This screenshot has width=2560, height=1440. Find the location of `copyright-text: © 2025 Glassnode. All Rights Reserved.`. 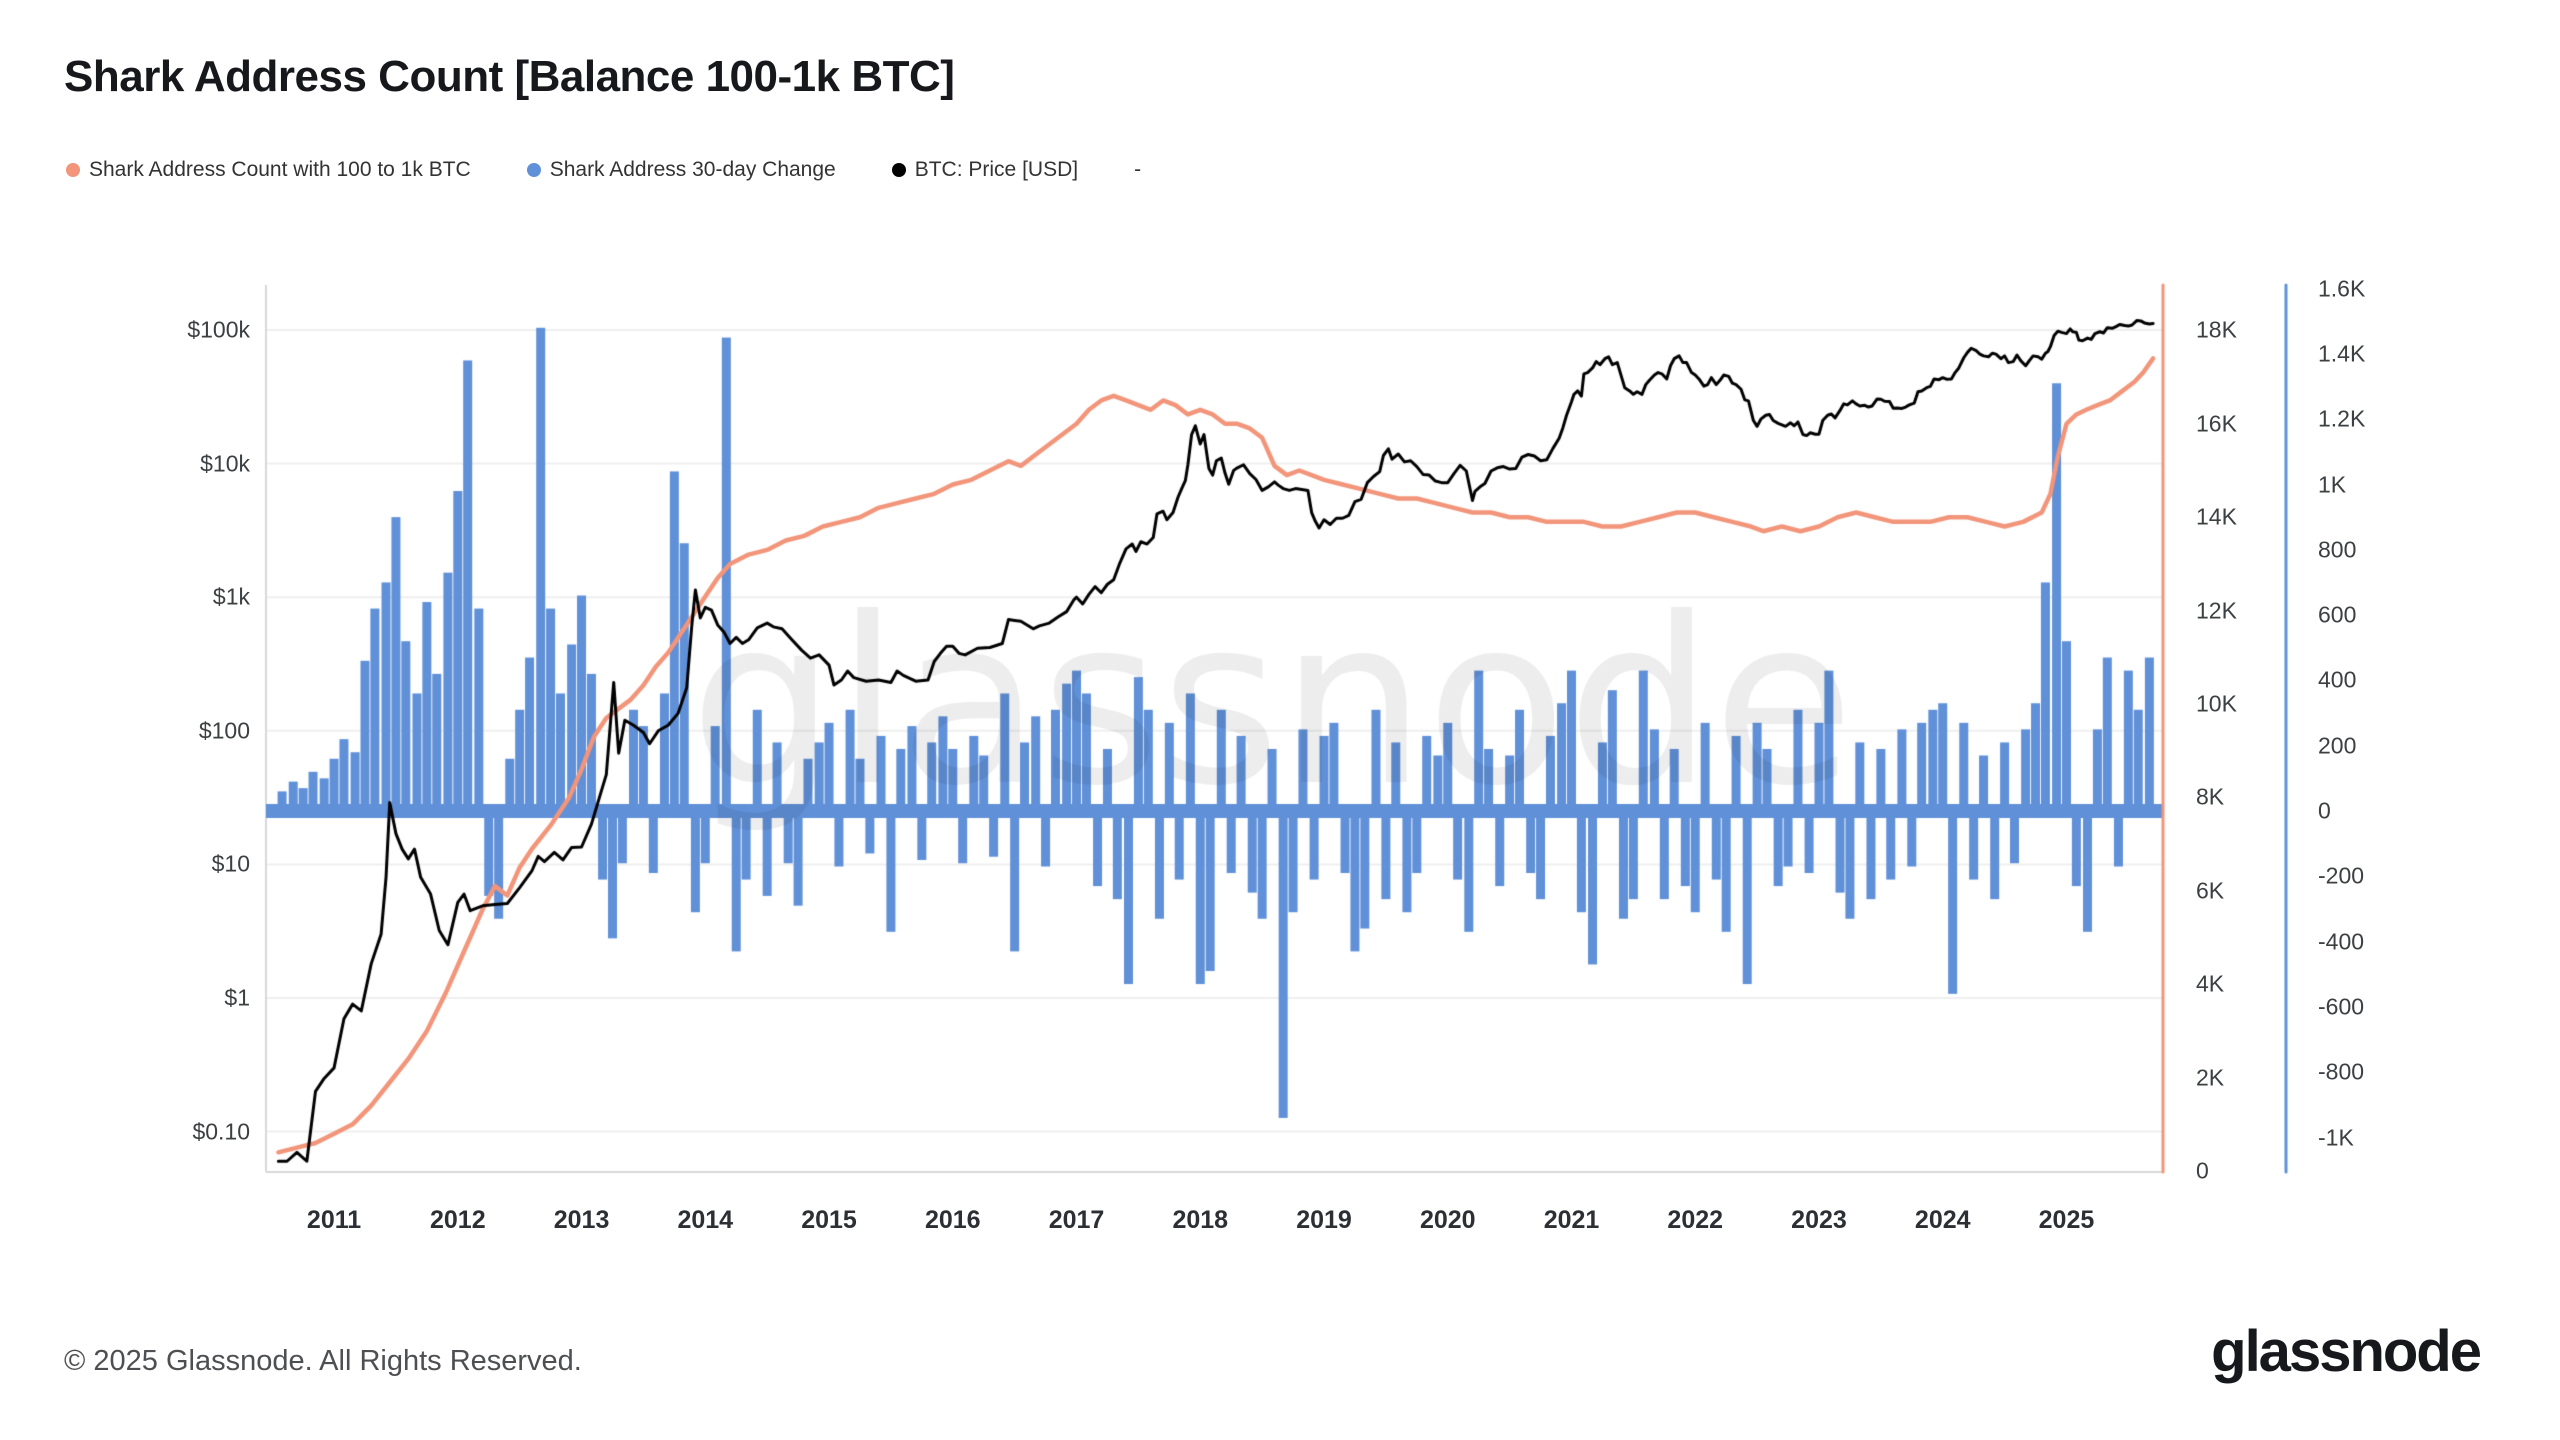

copyright-text: © 2025 Glassnode. All Rights Reserved. is located at coordinates (323, 1361).